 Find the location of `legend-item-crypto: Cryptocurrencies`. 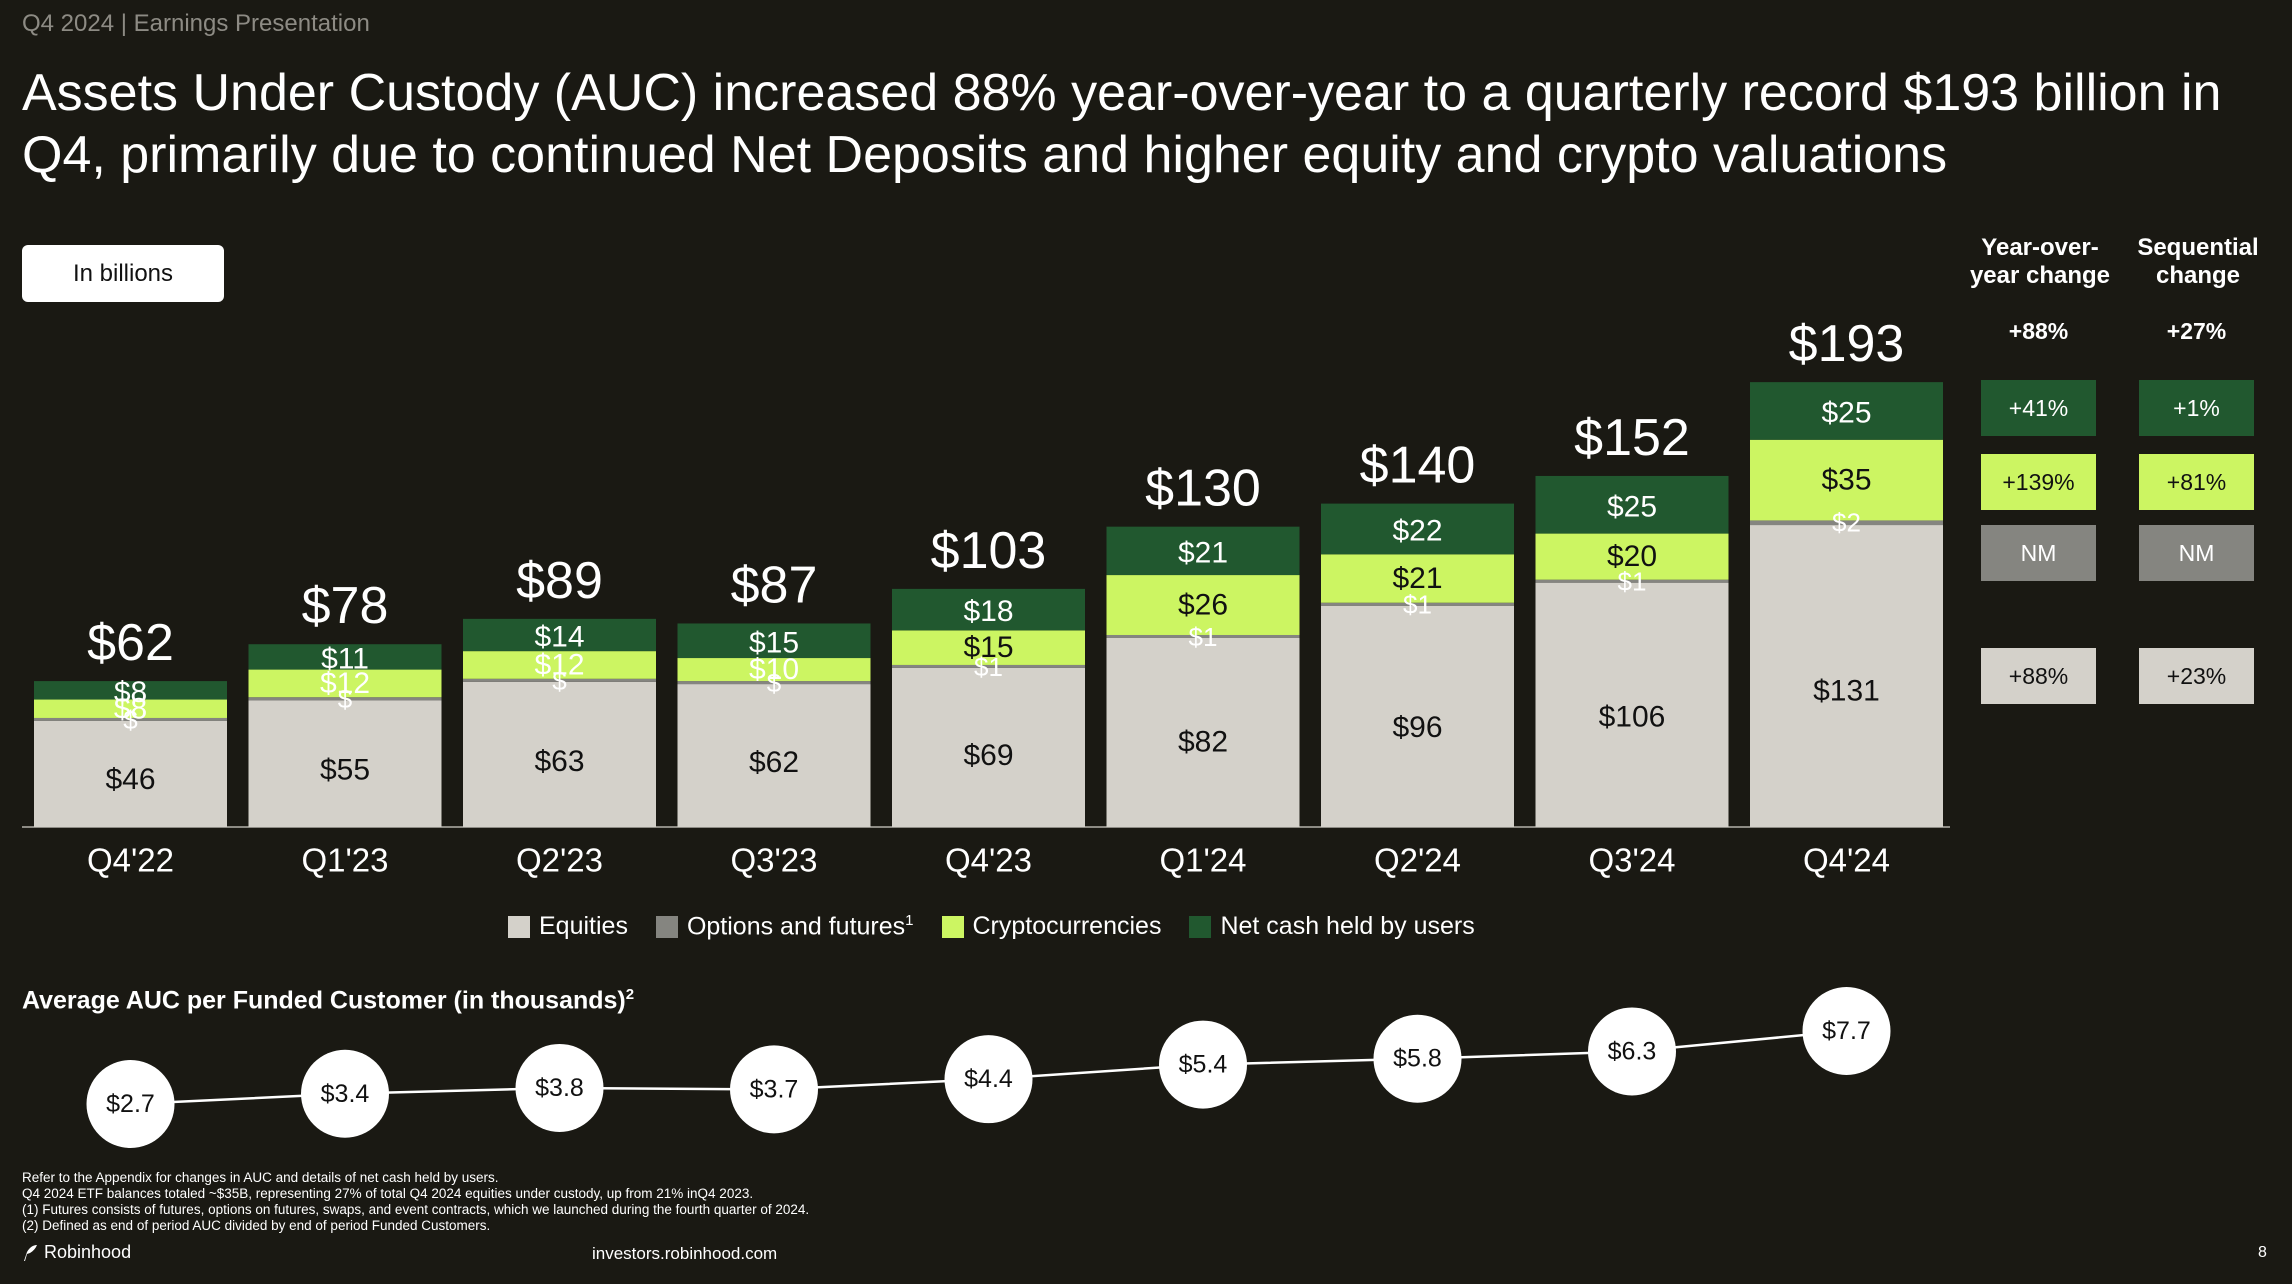

legend-item-crypto: Cryptocurrencies is located at coordinates (1051, 926).